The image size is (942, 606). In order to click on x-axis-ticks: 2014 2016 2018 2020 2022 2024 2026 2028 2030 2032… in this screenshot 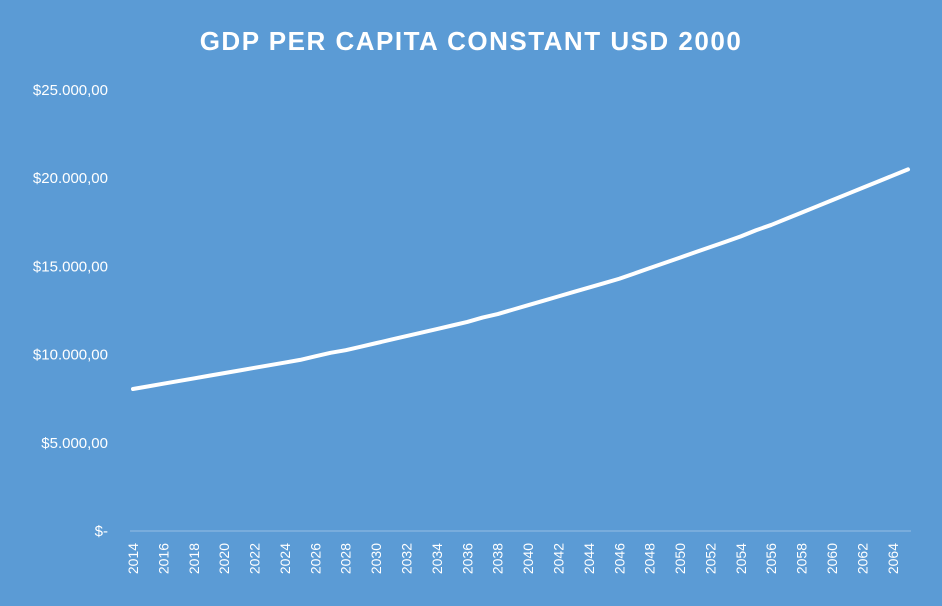, I will do `click(513, 558)`.